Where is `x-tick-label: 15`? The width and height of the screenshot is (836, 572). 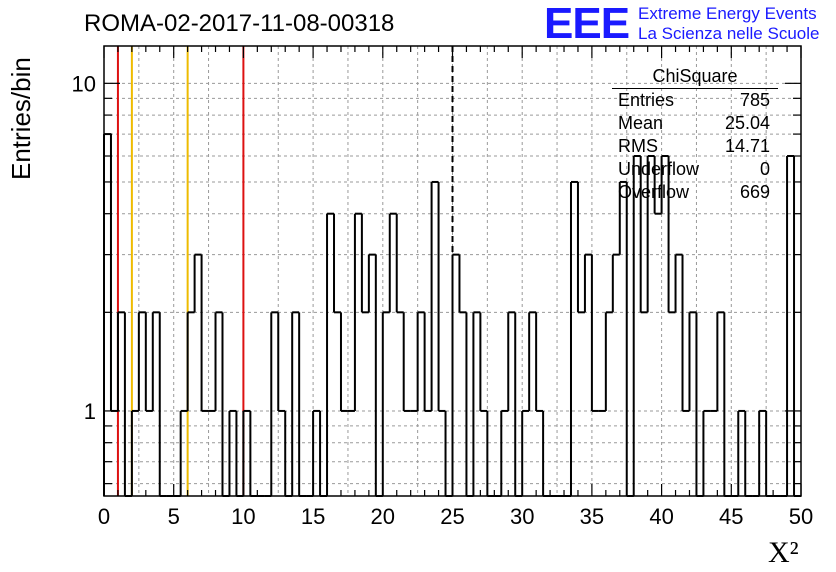 x-tick-label: 15 is located at coordinates (313, 516).